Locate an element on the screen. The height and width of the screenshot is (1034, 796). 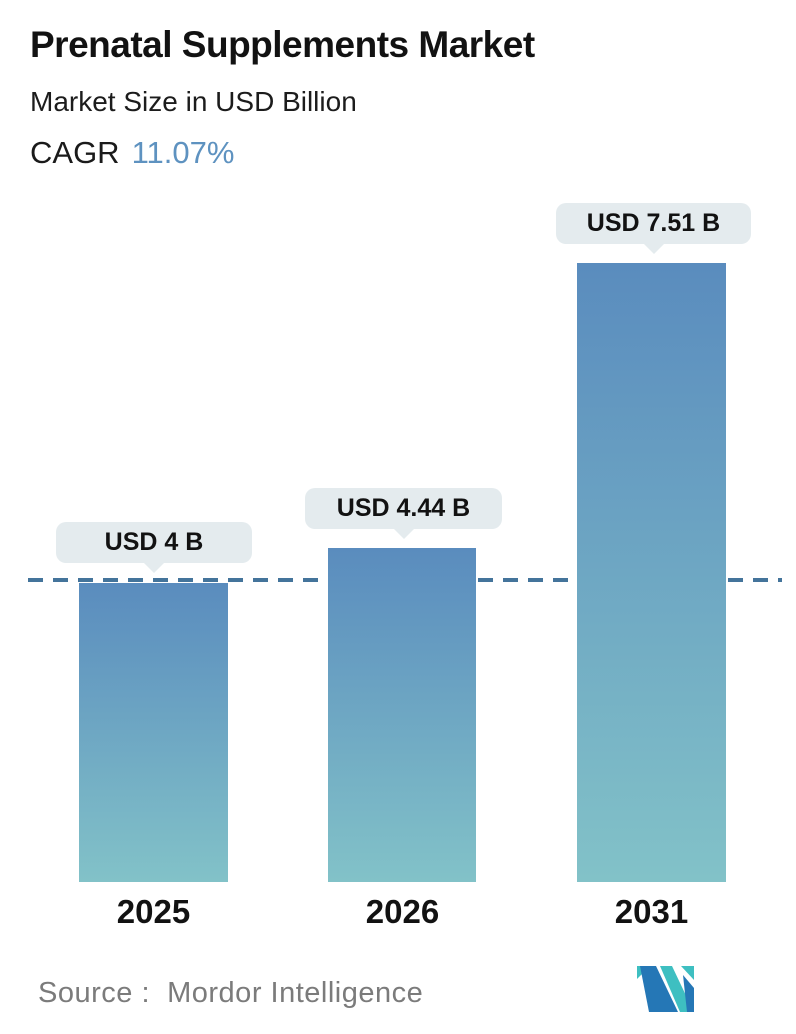
bar-2031 is located at coordinates (651, 572).